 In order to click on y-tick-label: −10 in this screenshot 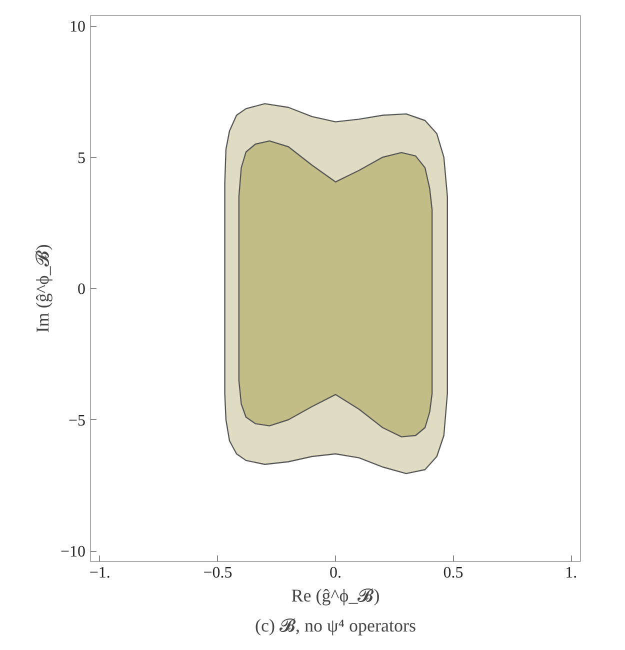, I will do `click(73, 552)`.